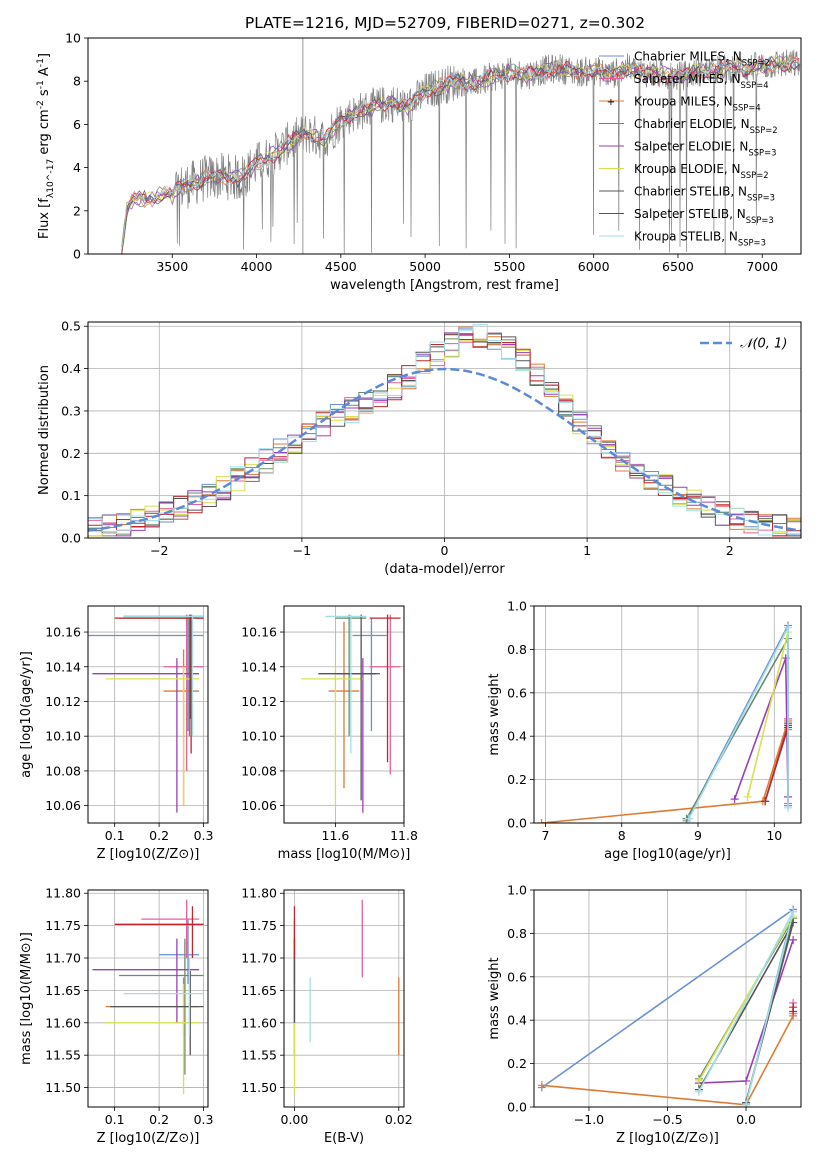  What do you see at coordinates (444, 449) in the screenshot?
I see `normal-distribution-curve` at bounding box center [444, 449].